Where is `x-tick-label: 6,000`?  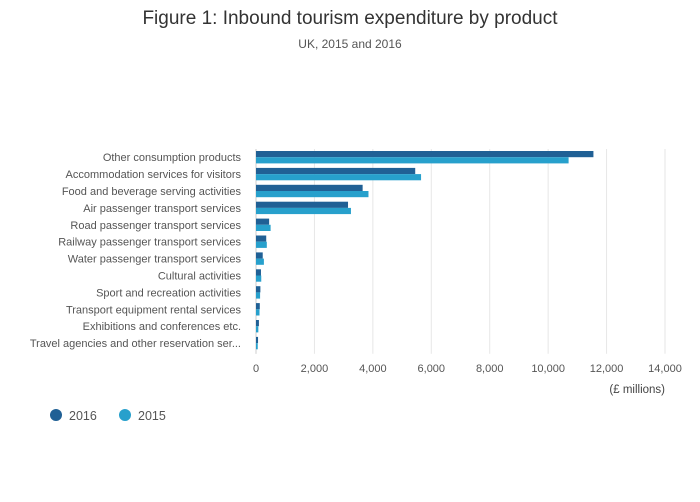
x-tick-label: 6,000 is located at coordinates (432, 369).